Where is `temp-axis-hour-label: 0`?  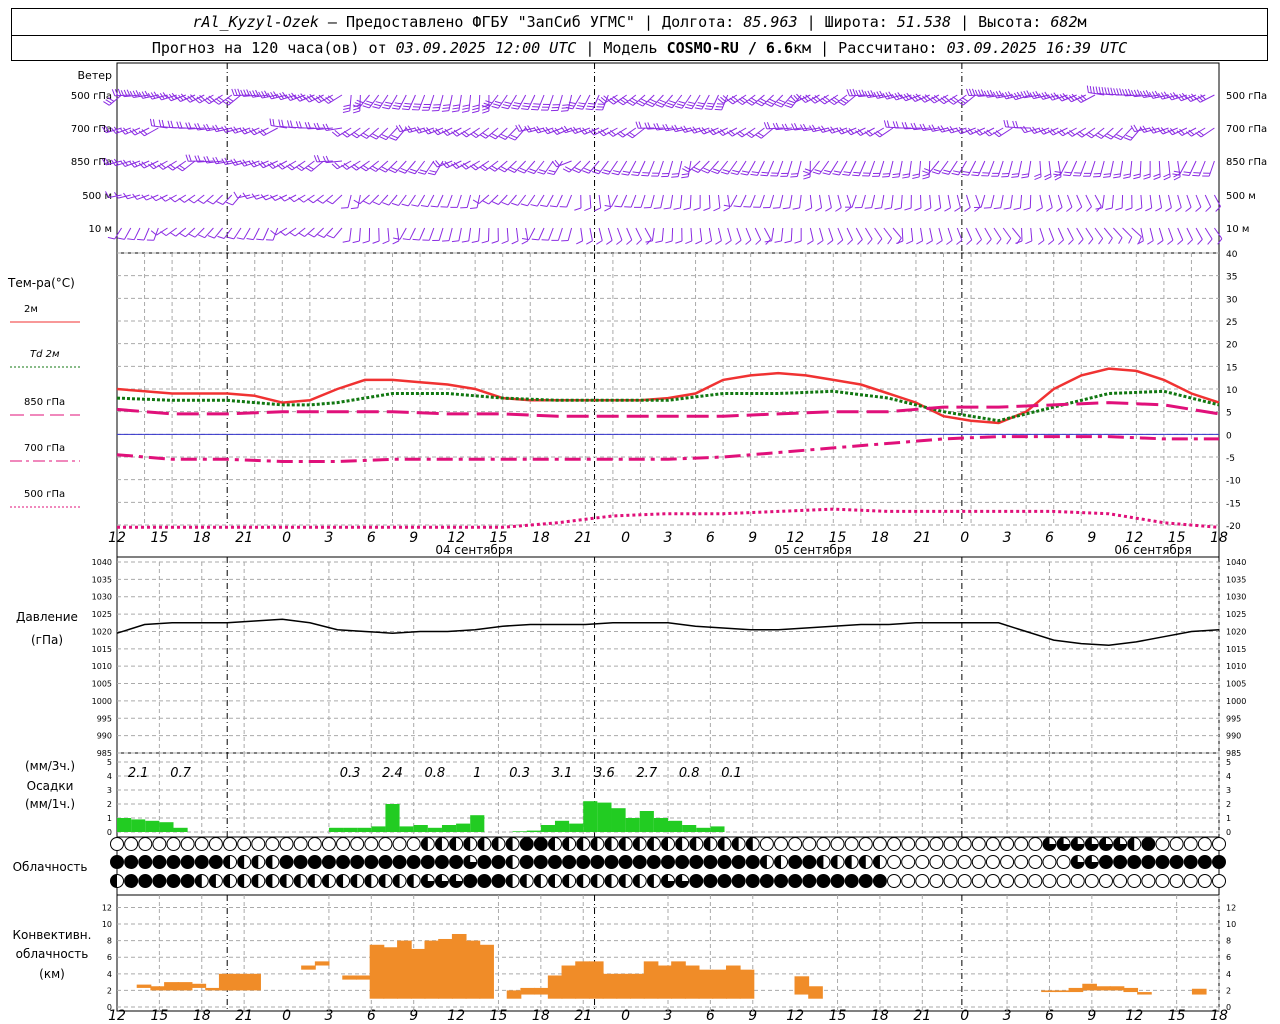 temp-axis-hour-label: 0 is located at coordinates (625, 538).